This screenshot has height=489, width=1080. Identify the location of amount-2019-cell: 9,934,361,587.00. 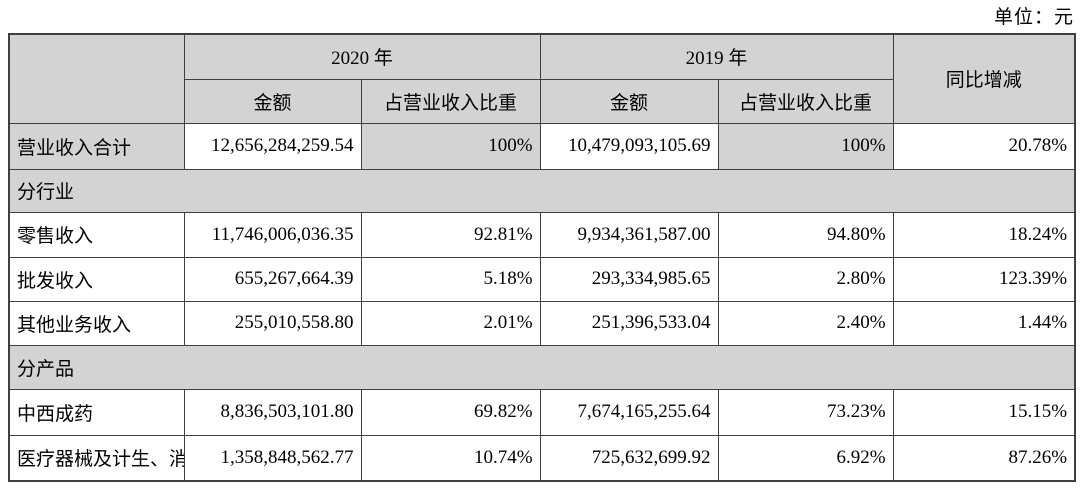
(629, 234).